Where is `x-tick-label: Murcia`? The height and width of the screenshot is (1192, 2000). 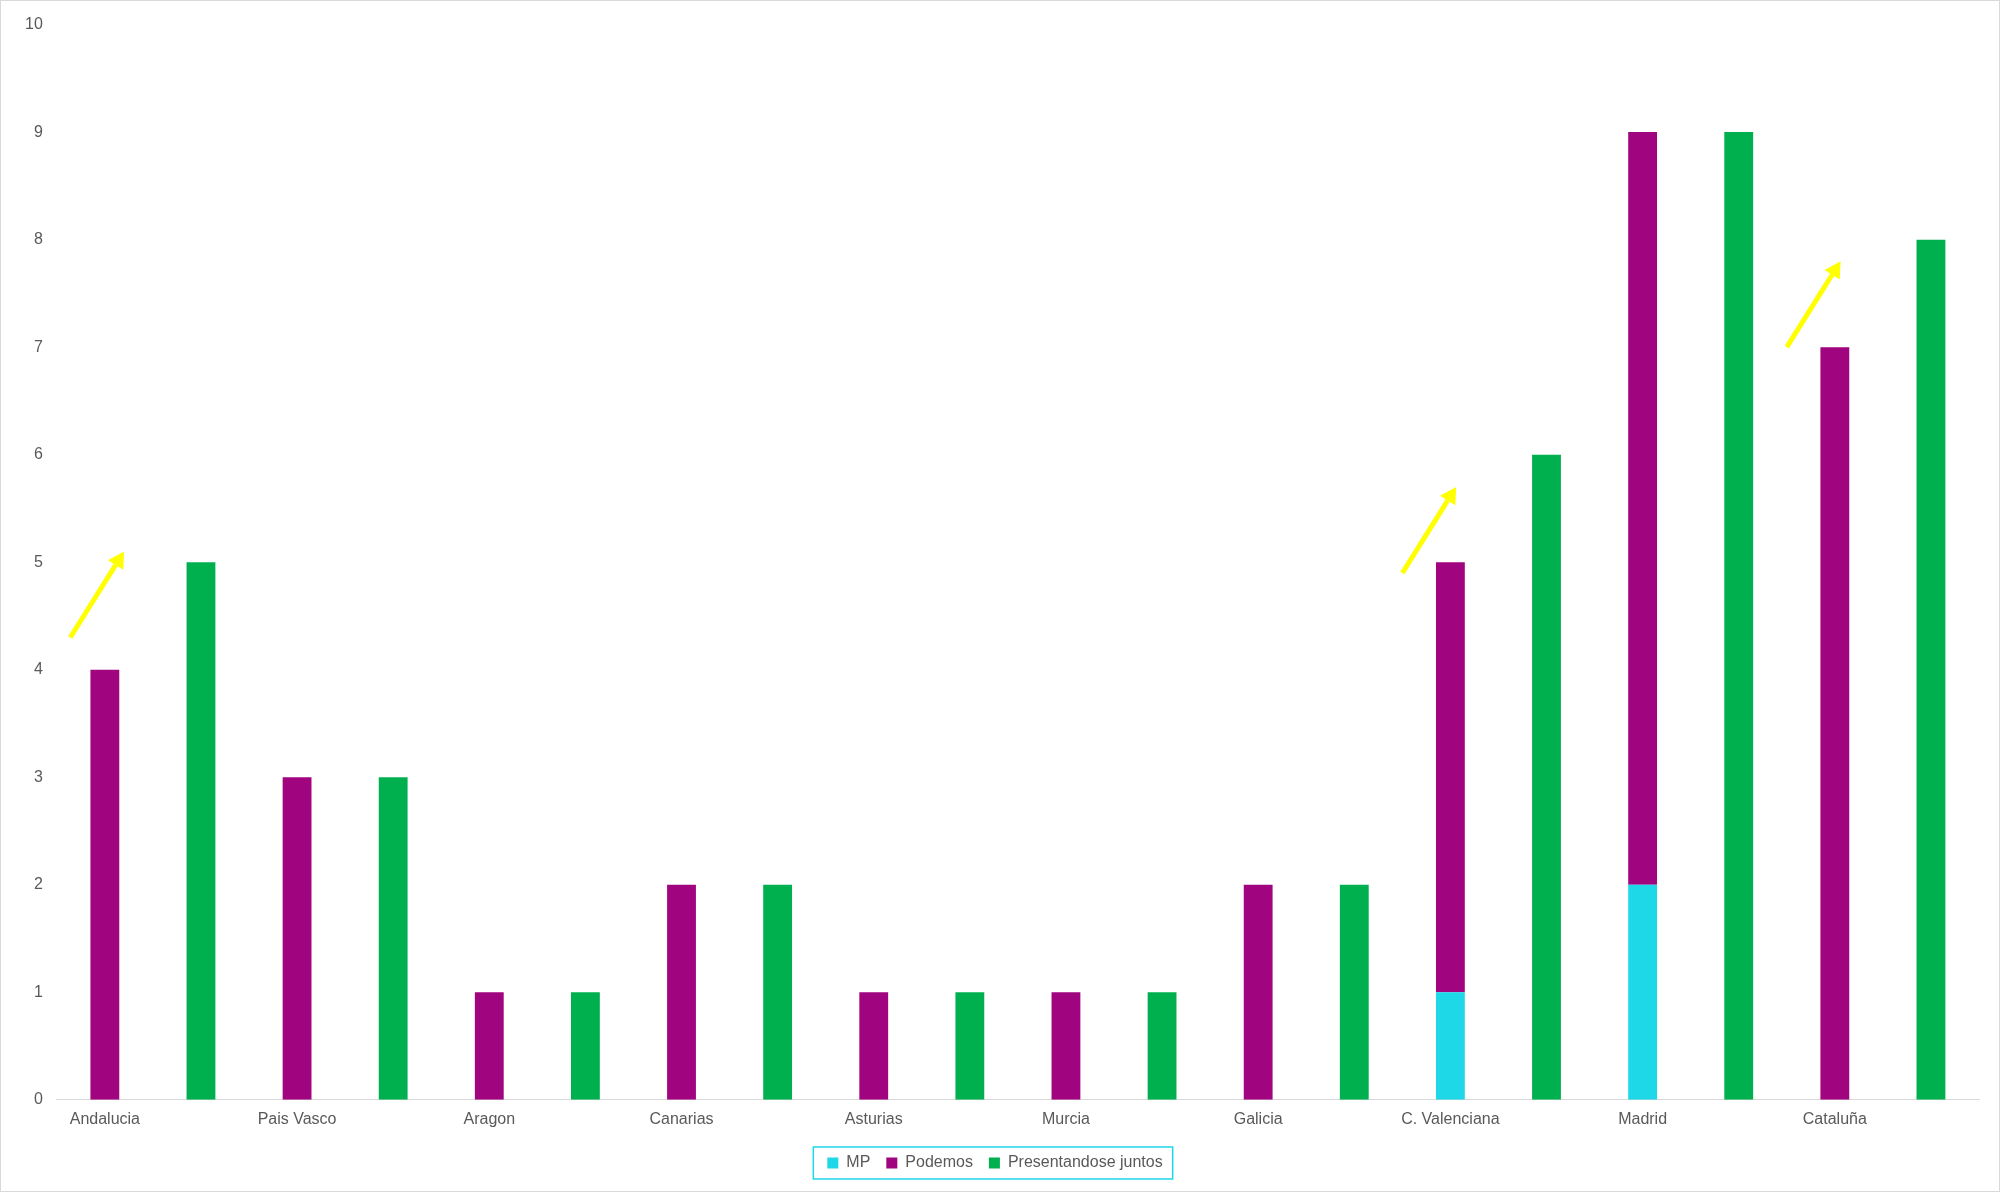
x-tick-label: Murcia is located at coordinates (1066, 1118).